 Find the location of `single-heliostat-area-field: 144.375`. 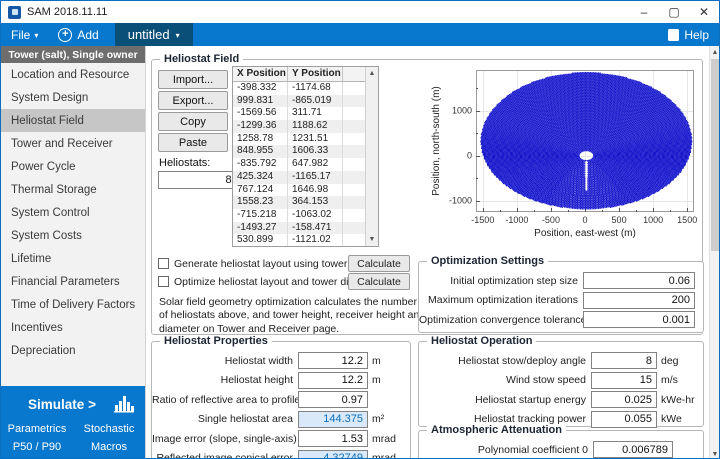

single-heliostat-area-field: 144.375 is located at coordinates (333, 419).